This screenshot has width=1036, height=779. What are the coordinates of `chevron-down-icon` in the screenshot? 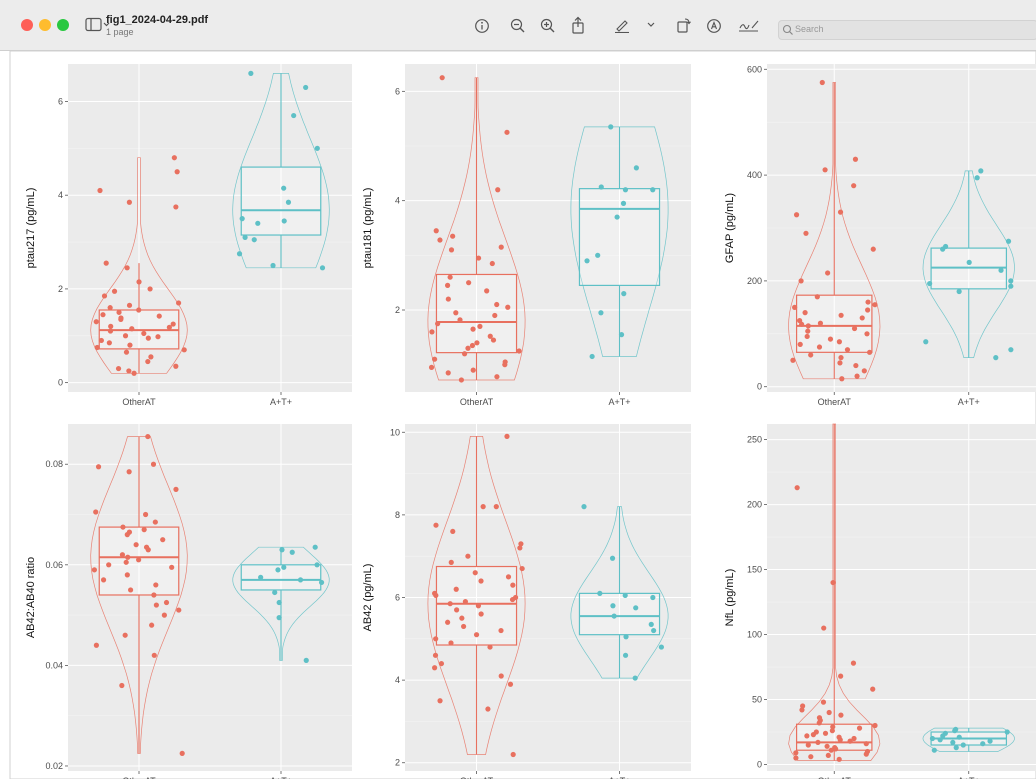 It's located at (106, 24).